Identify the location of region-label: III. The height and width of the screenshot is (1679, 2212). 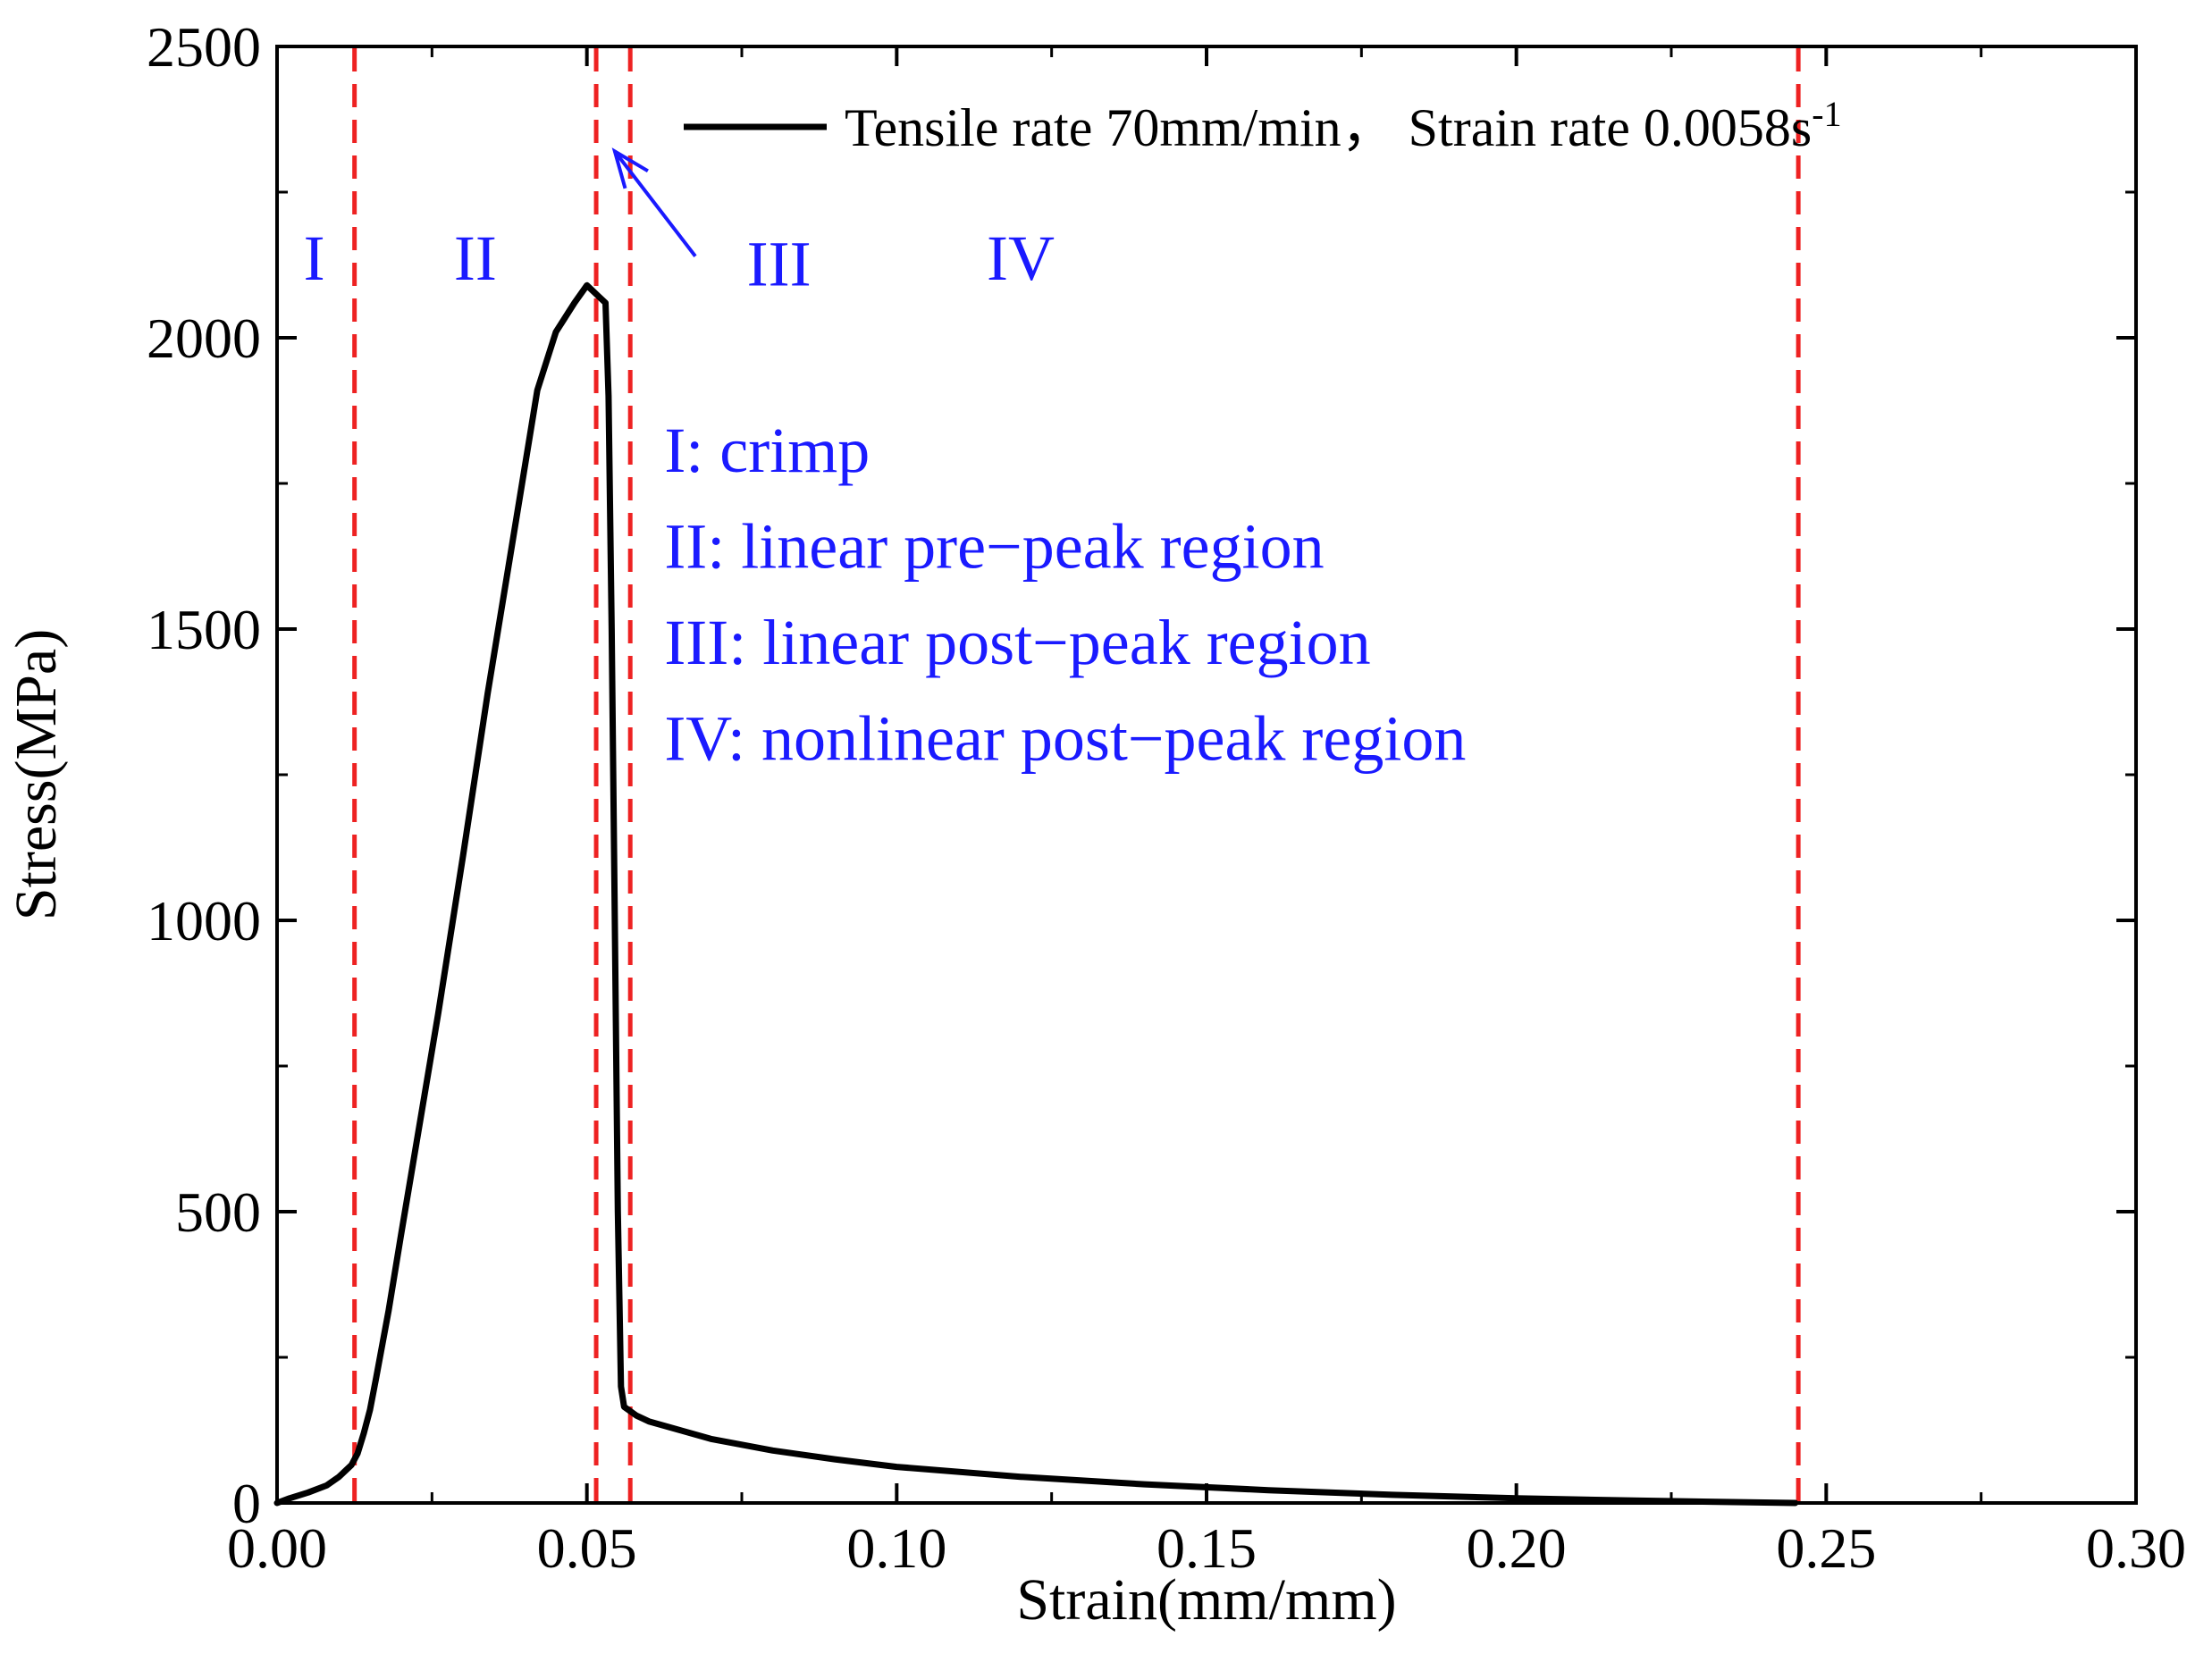
(779, 263).